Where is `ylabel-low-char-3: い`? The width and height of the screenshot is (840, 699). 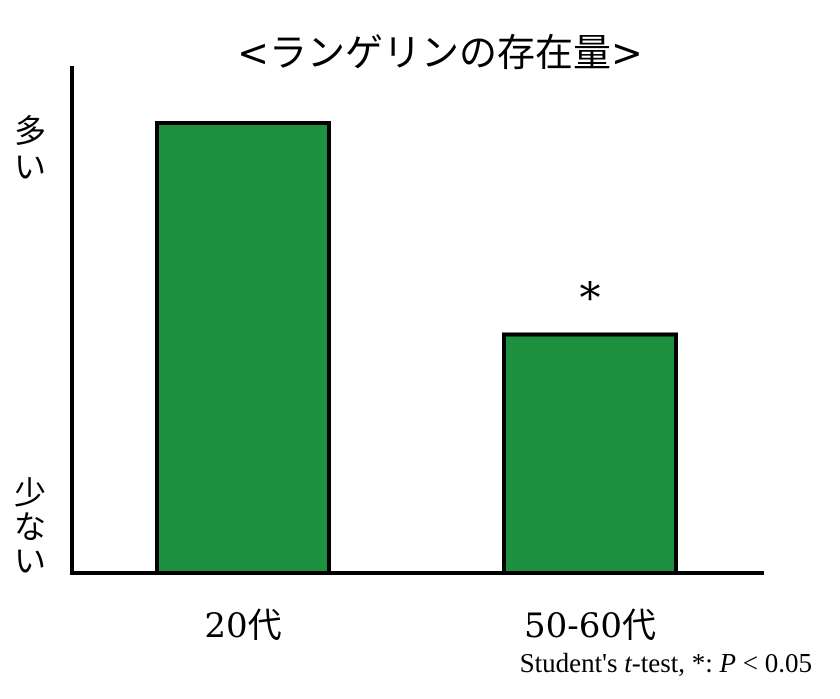
ylabel-low-char-3: い is located at coordinates (30, 561).